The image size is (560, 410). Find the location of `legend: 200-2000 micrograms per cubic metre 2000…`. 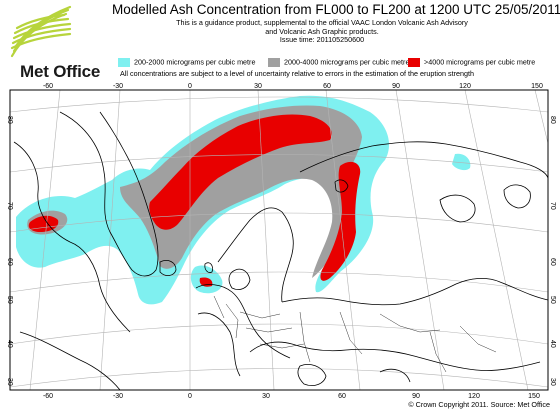

legend: 200-2000 micrograms per cubic metre 2000… is located at coordinates (333, 67).